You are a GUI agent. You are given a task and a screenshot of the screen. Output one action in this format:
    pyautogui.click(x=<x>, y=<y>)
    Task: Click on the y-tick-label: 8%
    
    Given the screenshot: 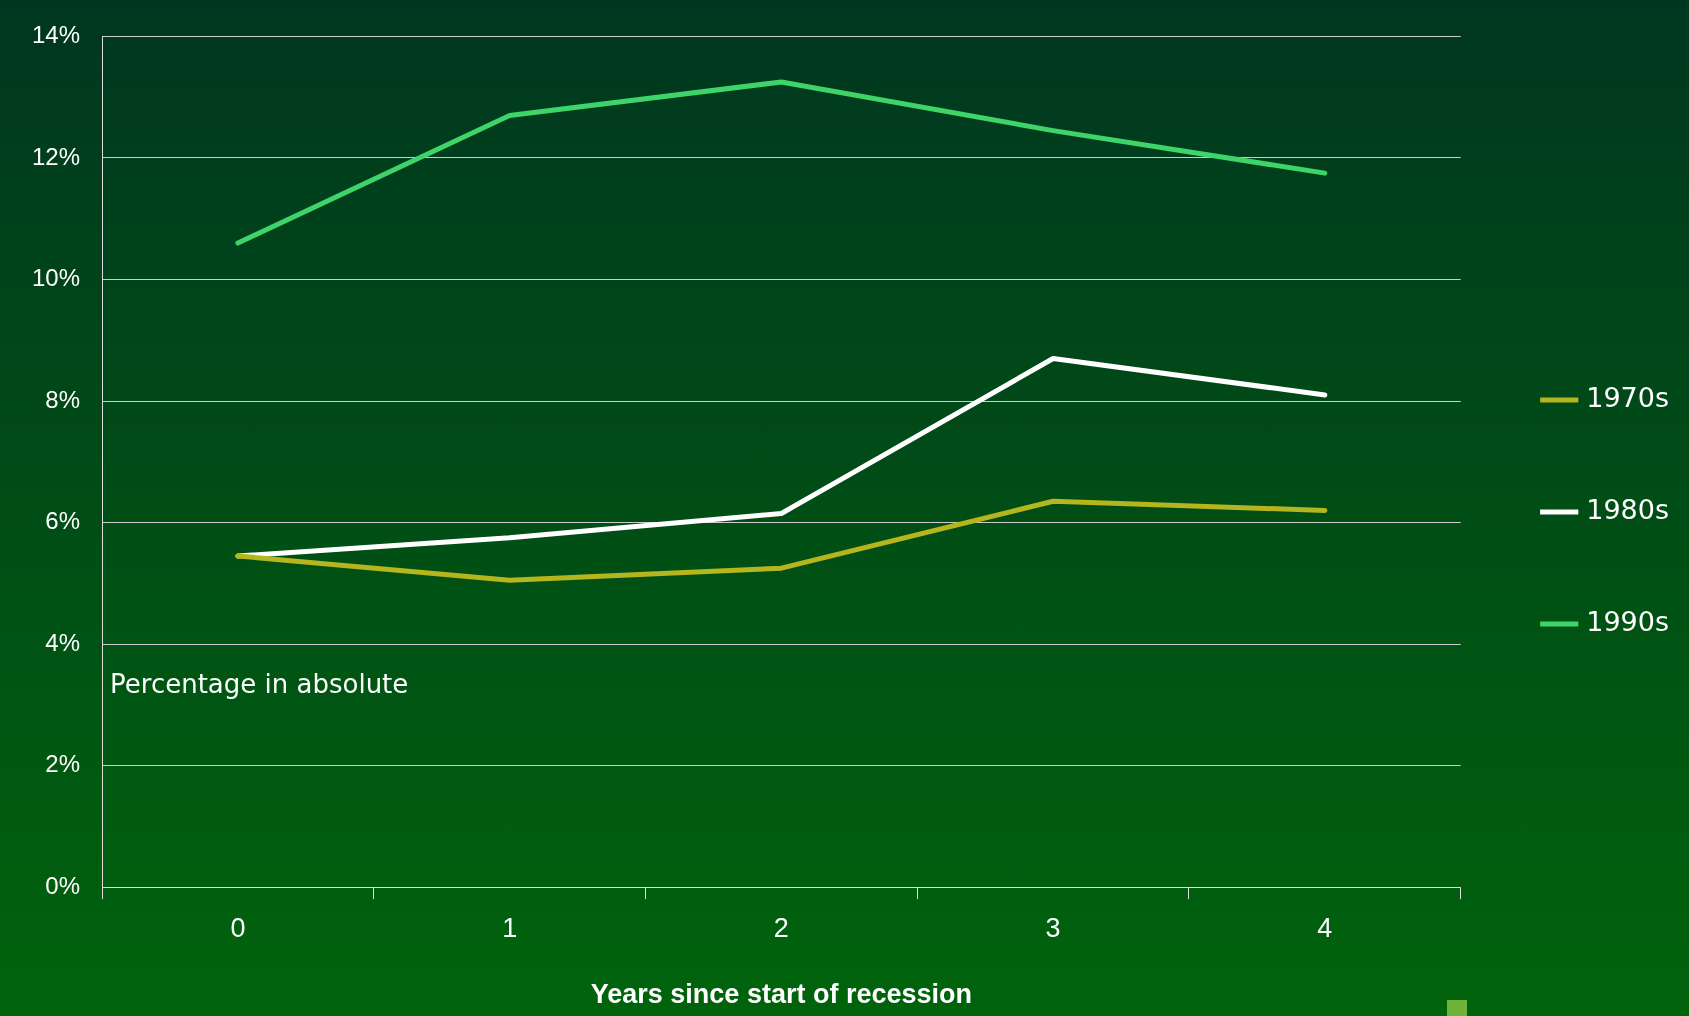 What is the action you would take?
    pyautogui.click(x=63, y=399)
    